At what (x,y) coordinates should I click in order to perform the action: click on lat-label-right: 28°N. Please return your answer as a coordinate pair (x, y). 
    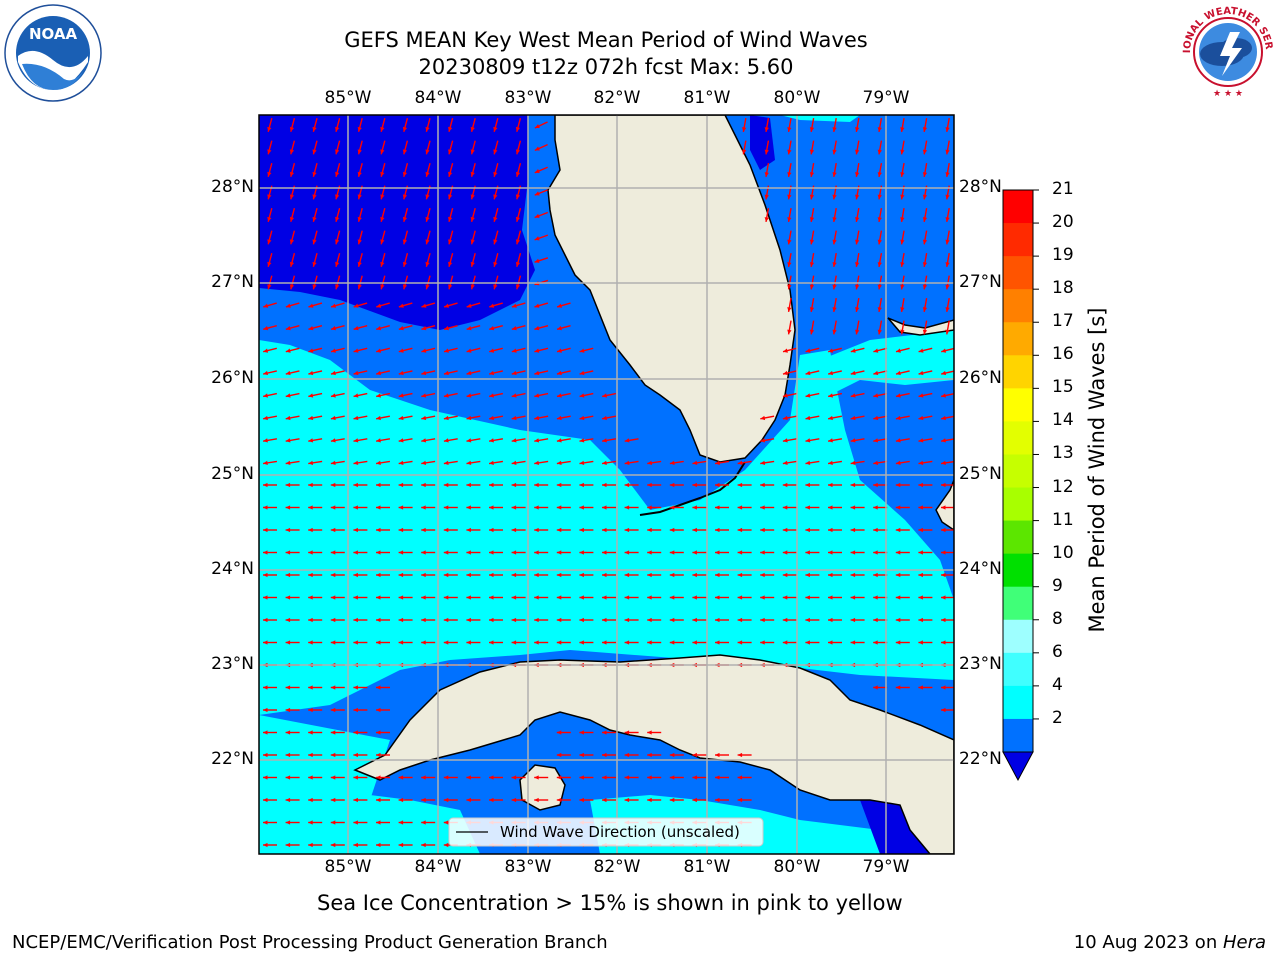
    Looking at the image, I should click on (980, 187).